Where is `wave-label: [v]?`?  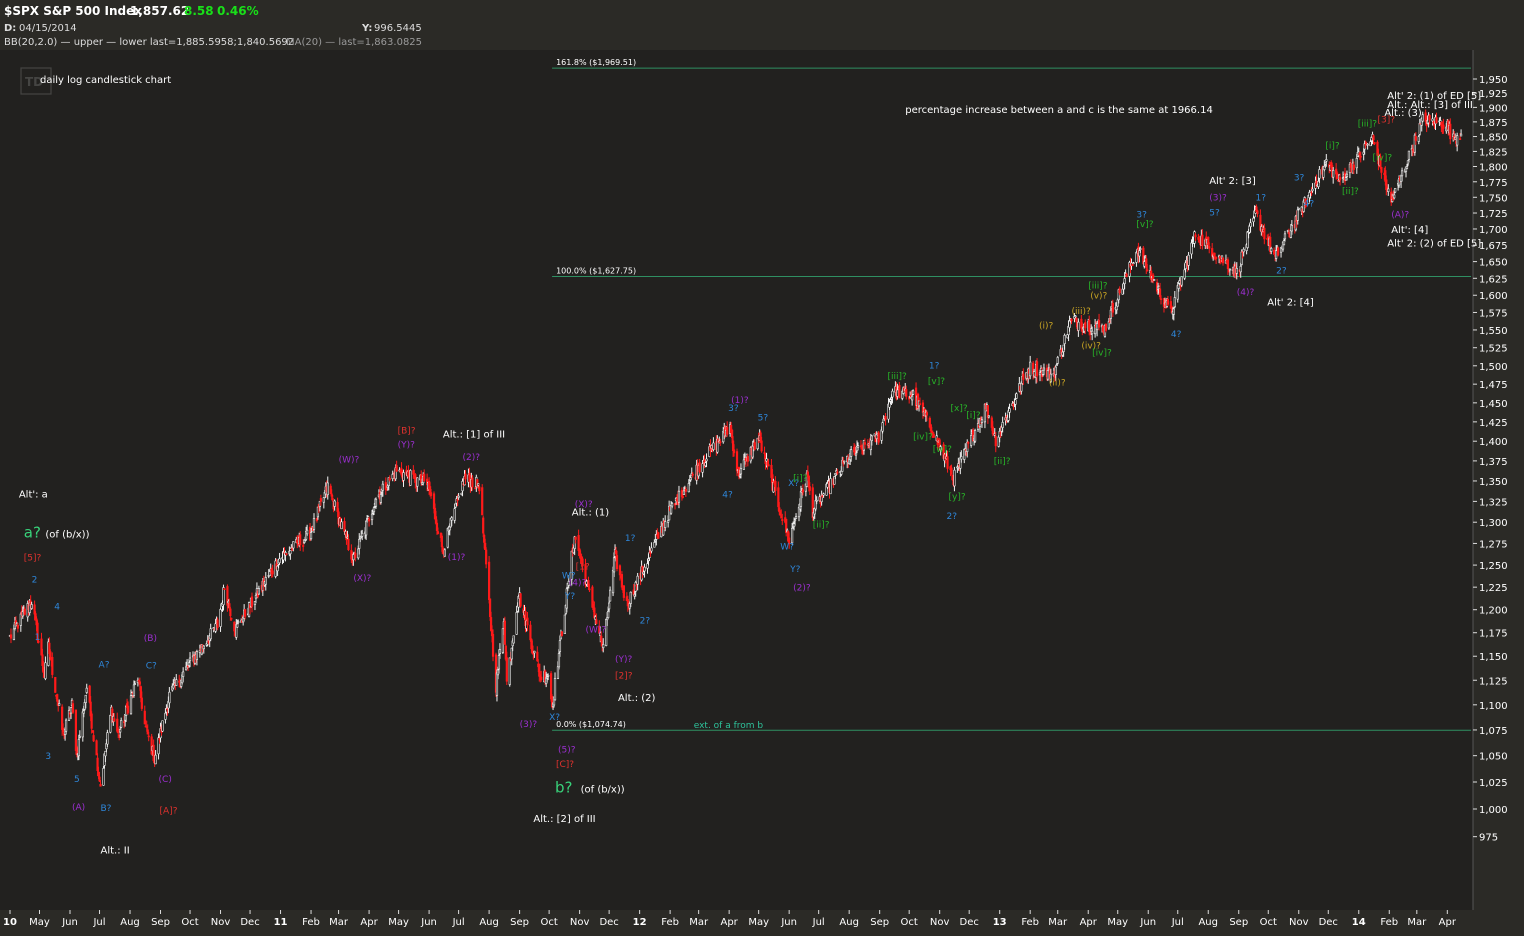 wave-label: [v]? is located at coordinates (1144, 225).